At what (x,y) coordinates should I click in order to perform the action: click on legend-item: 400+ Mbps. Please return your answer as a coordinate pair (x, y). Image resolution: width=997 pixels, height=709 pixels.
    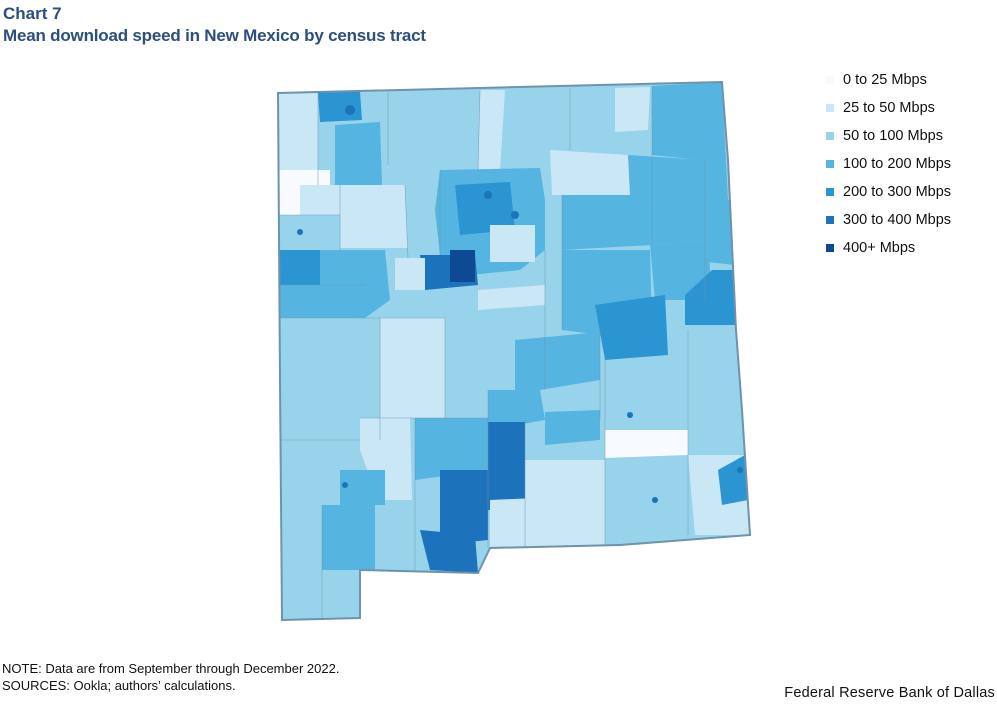
    Looking at the image, I should click on (888, 248).